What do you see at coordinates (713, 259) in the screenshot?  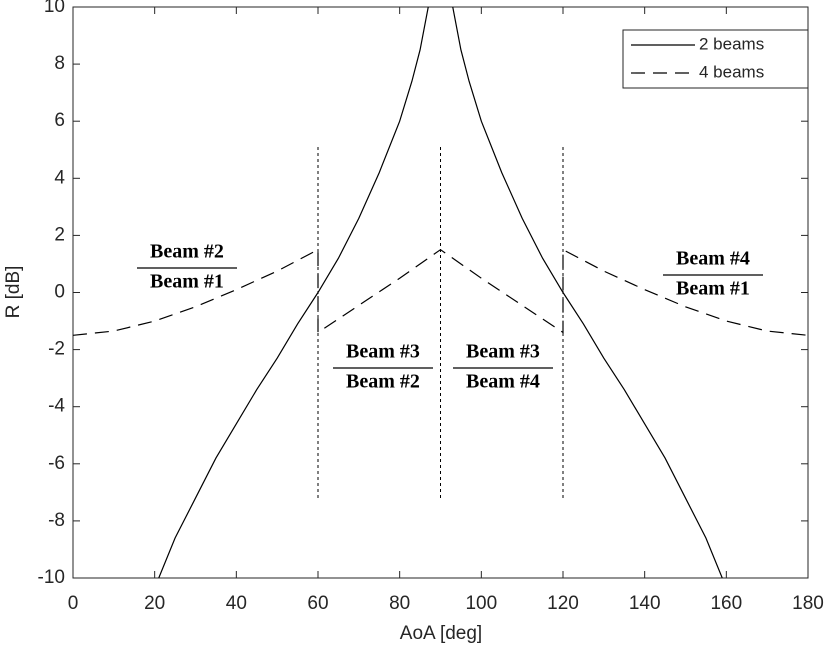 I see `annotation-numerator: Beam #4` at bounding box center [713, 259].